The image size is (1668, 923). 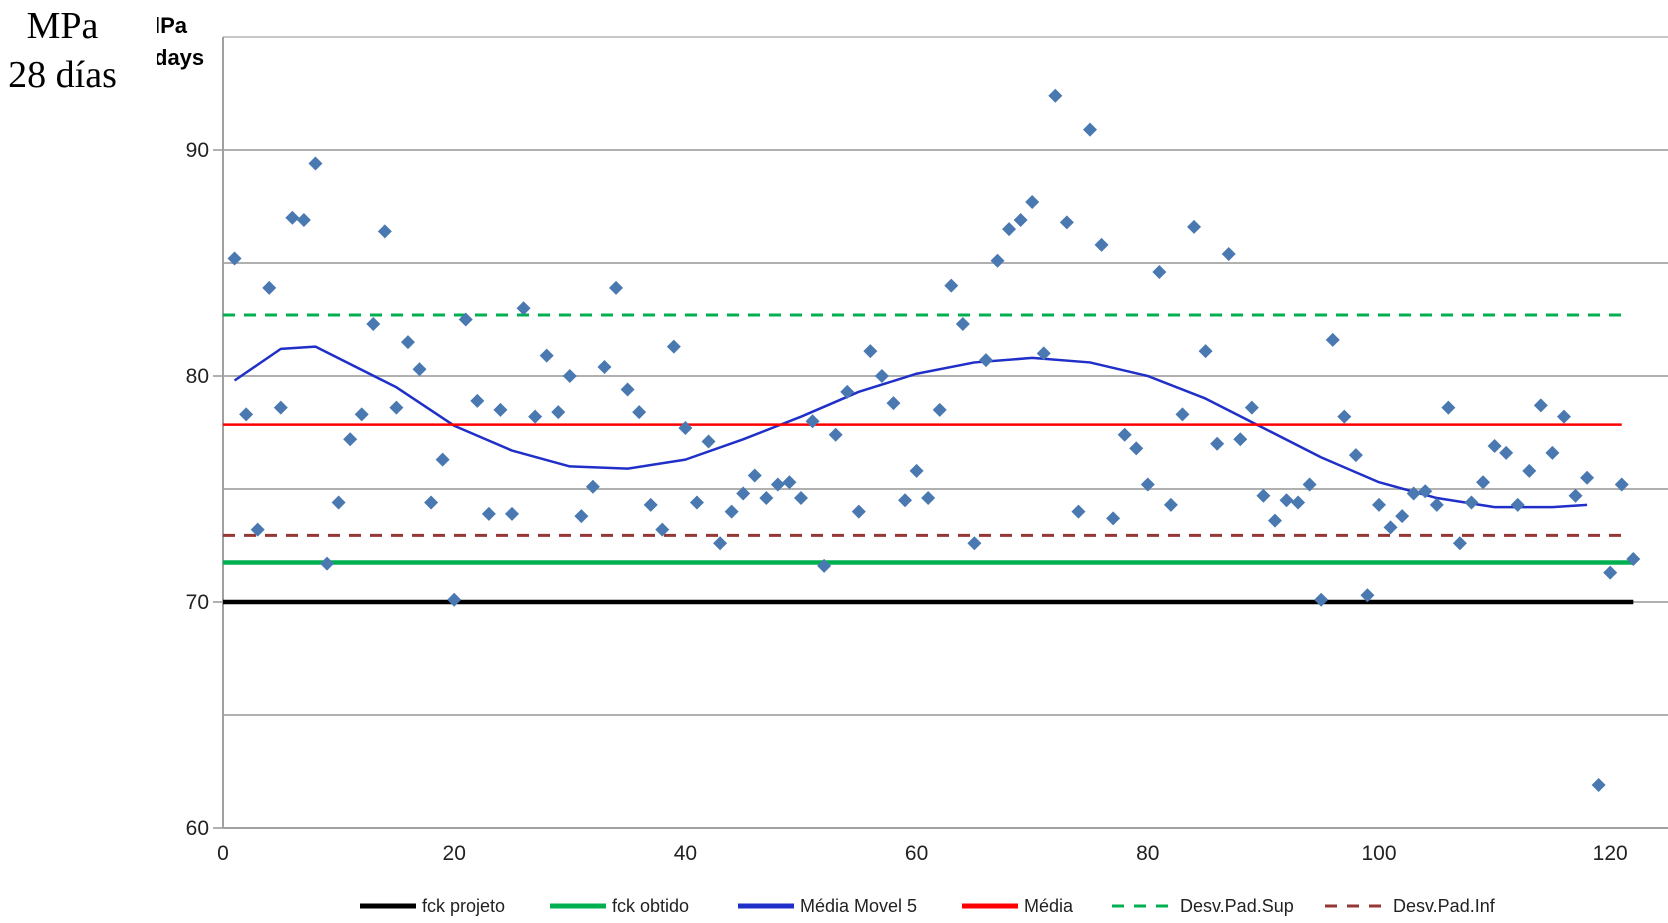 What do you see at coordinates (171, 25) in the screenshot?
I see `inner-unit-line-1: lPa` at bounding box center [171, 25].